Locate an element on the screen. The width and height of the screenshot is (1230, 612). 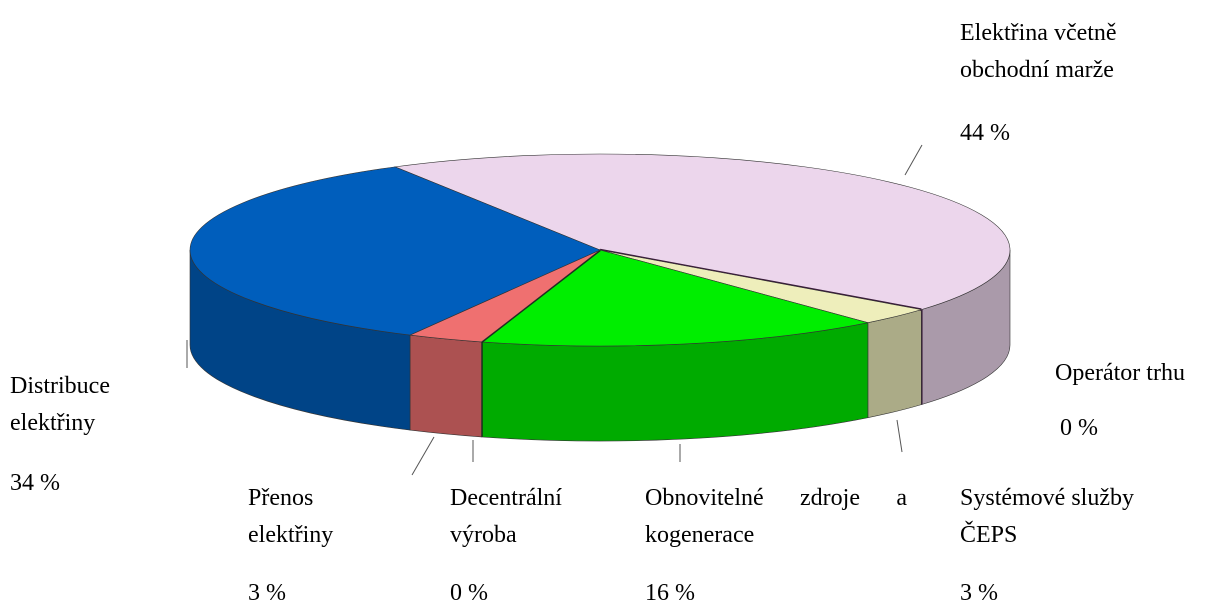
category-label: Přenos elektřiny is located at coordinates (291, 516).